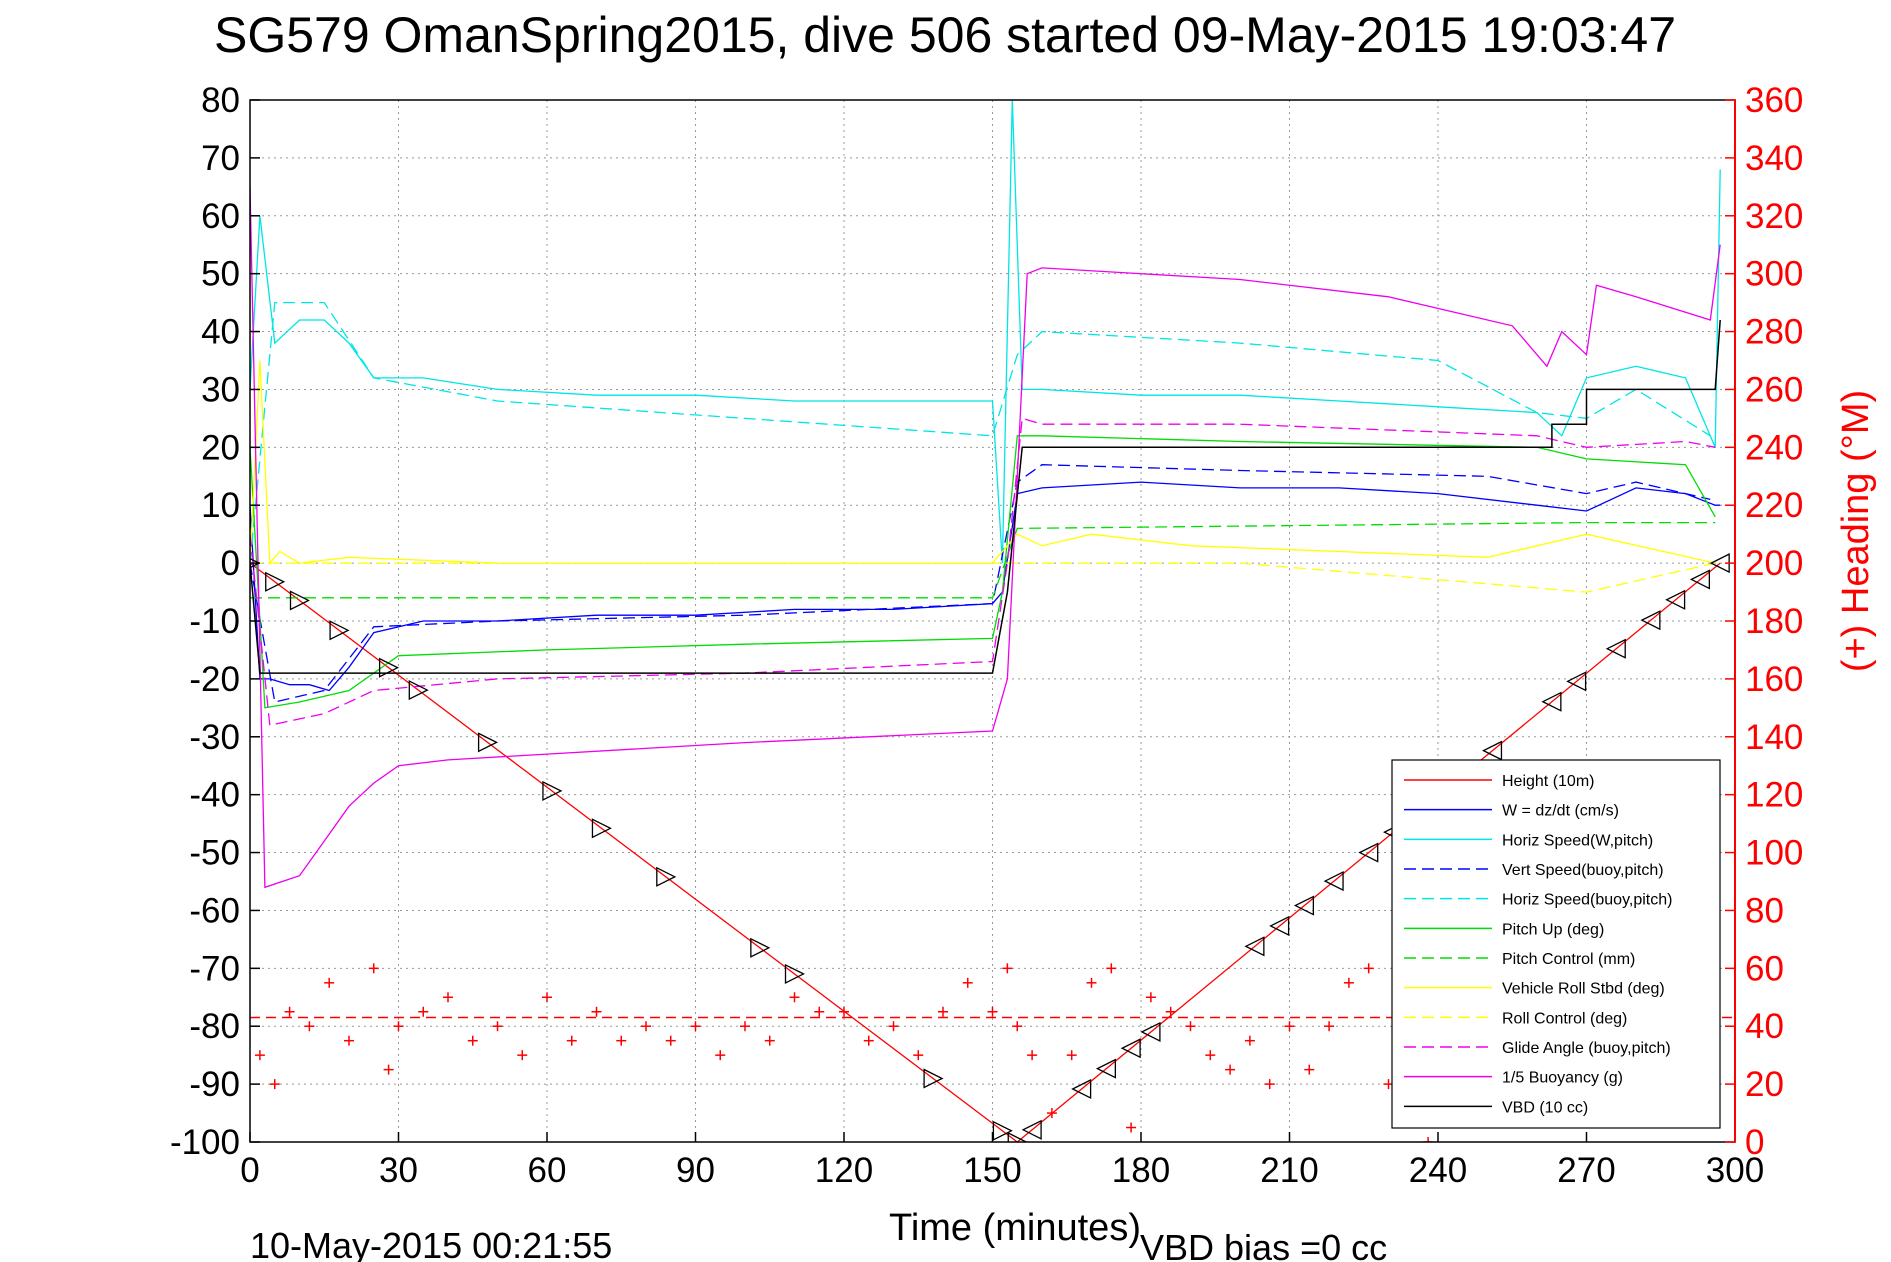 The height and width of the screenshot is (1262, 1891). Describe the element at coordinates (220, 274) in the screenshot. I see `y-tick-label: 50` at that location.